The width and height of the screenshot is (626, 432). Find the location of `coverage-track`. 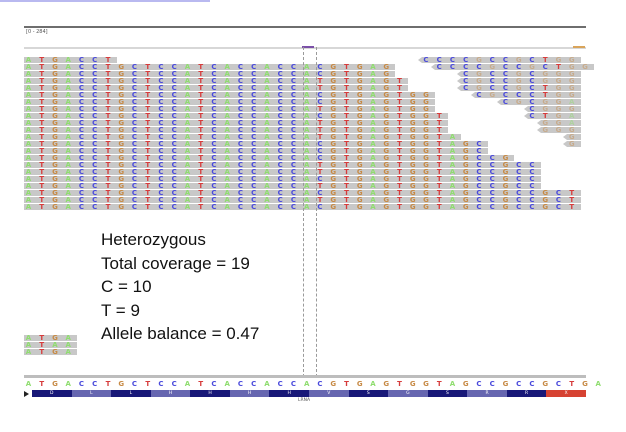

coverage-track is located at coordinates (305, 48).